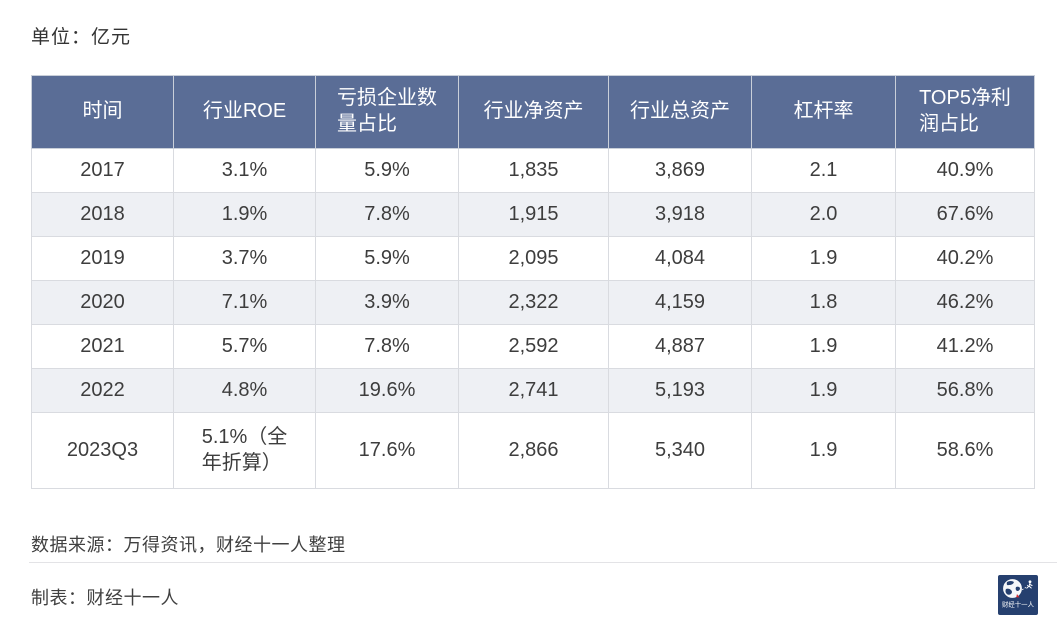 The height and width of the screenshot is (634, 1064). Describe the element at coordinates (105, 598) in the screenshot. I see `credit-note: 制表：财经十一人` at that location.